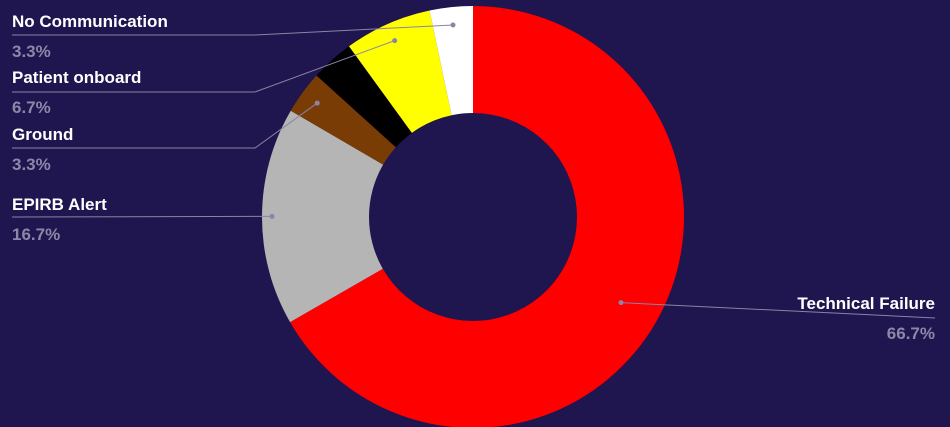  I want to click on leader-line-epirb-alert, so click(142, 216).